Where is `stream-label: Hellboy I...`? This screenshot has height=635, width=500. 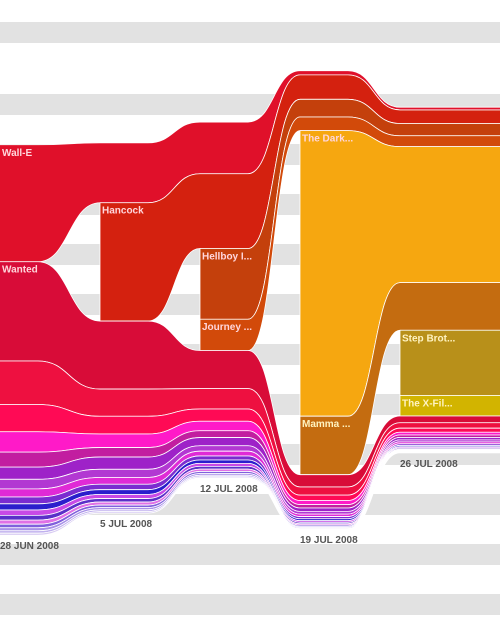
stream-label: Hellboy I... is located at coordinates (227, 257).